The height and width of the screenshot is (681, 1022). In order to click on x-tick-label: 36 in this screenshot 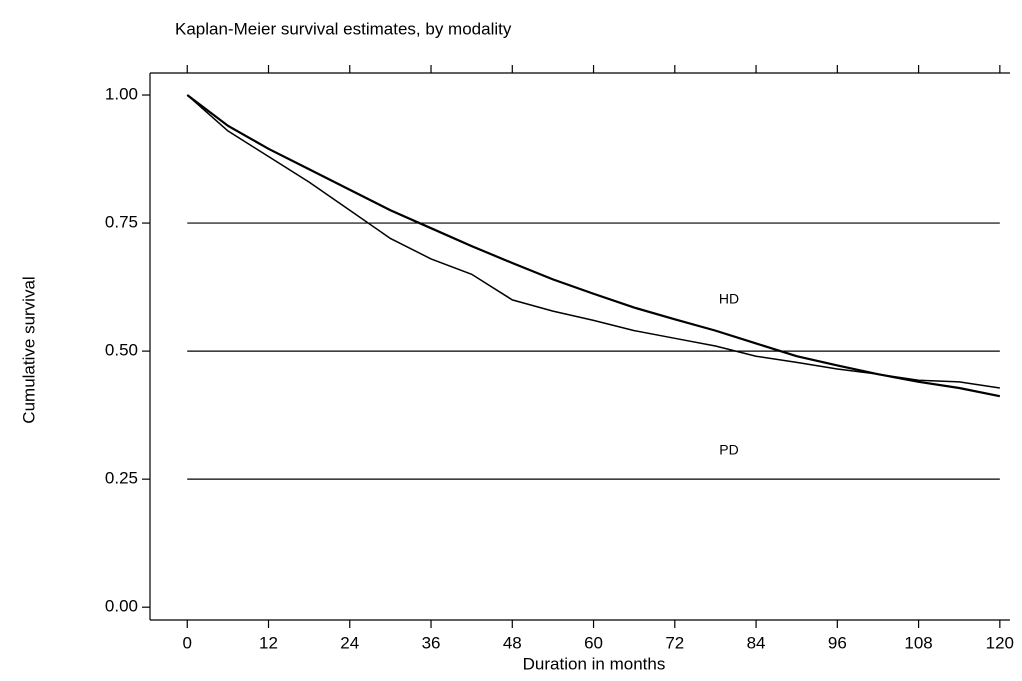, I will do `click(431, 642)`.